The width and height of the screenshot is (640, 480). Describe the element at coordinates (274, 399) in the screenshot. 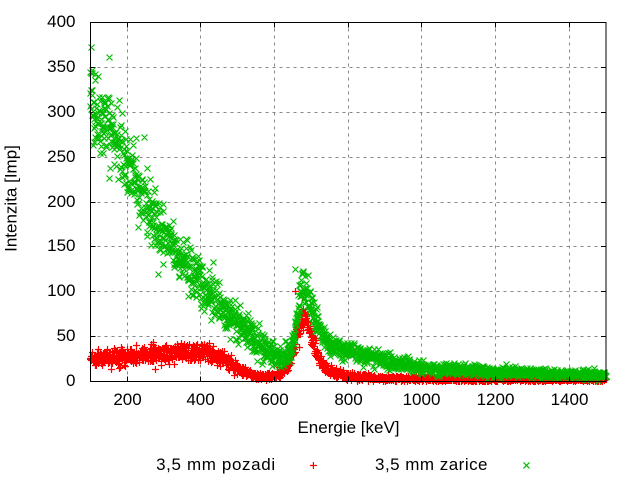

I see `svg-text: 600` at that location.